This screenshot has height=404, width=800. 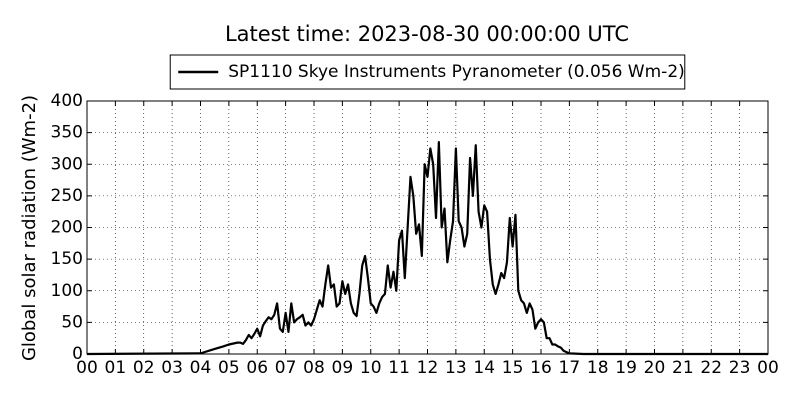 I want to click on y-tick-label: 300, so click(x=67, y=164).